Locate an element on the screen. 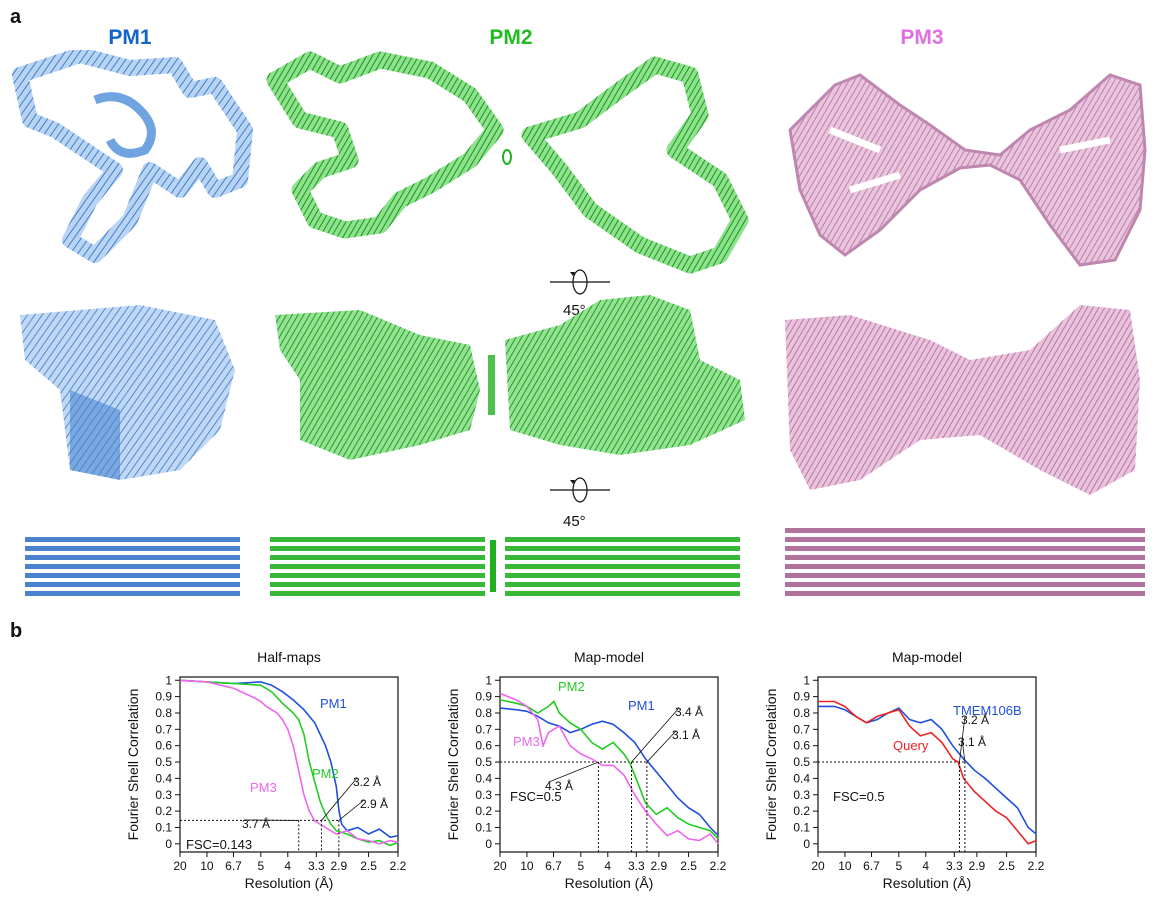  resolution-marker-label: 3.4 Å is located at coordinates (689, 711).